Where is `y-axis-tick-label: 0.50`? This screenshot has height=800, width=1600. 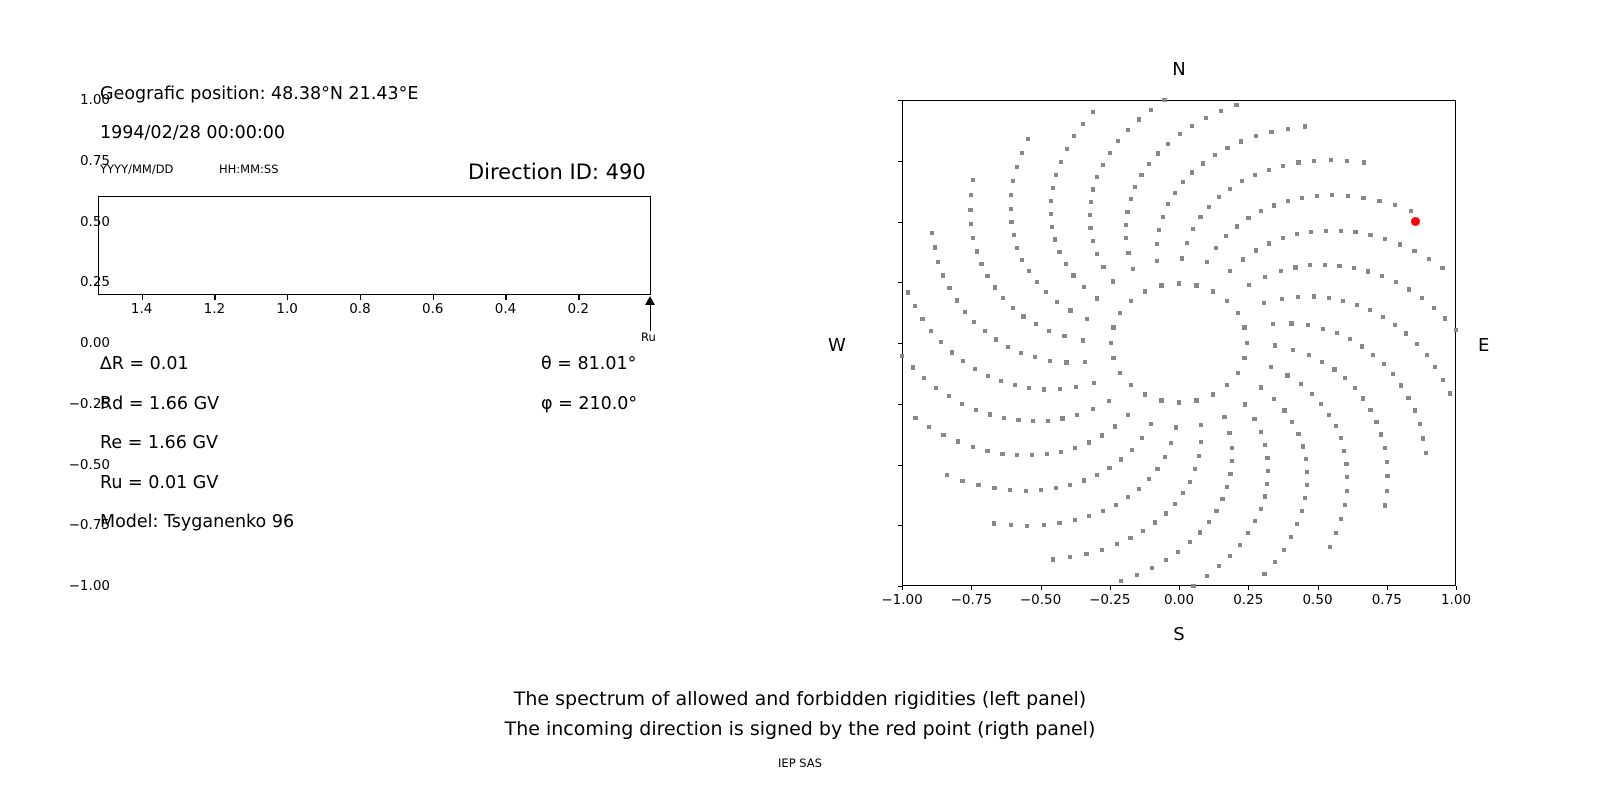
y-axis-tick-label: 0.50 is located at coordinates (94, 221).